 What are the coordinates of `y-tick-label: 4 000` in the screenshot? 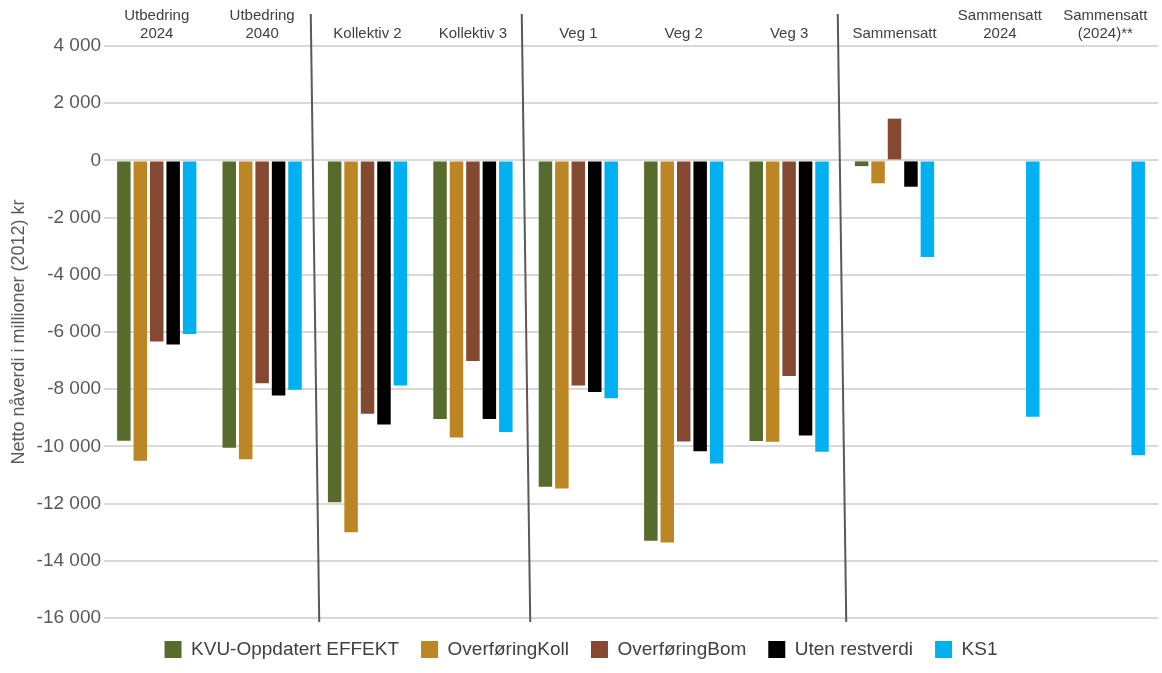 It's located at (77, 45).